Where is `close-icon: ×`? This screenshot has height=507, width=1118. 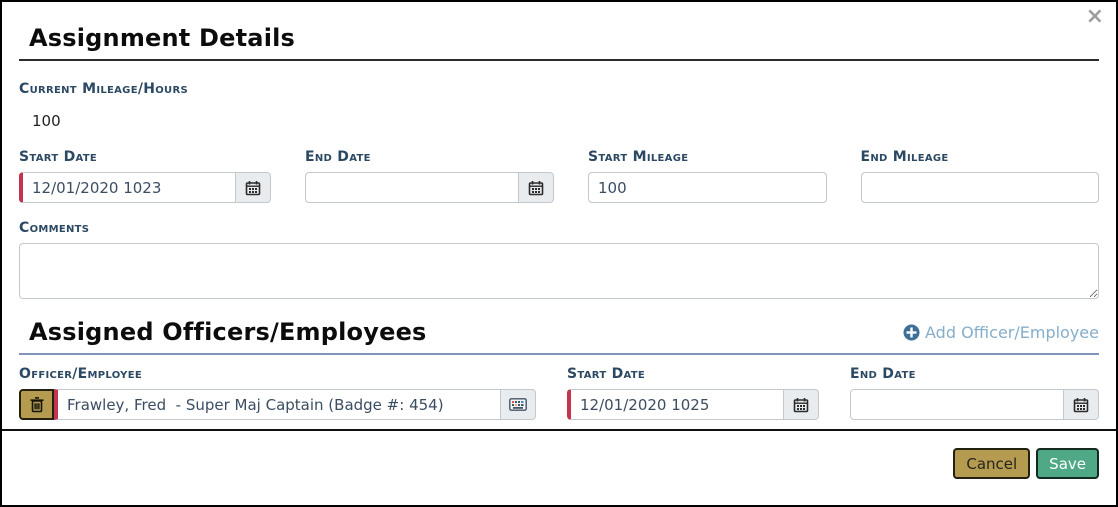 close-icon: × is located at coordinates (1094, 16).